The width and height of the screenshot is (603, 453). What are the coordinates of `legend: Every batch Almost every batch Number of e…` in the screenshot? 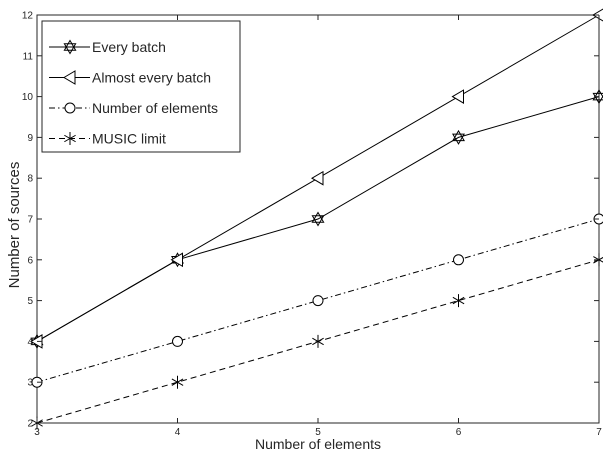 It's located at (141, 86).